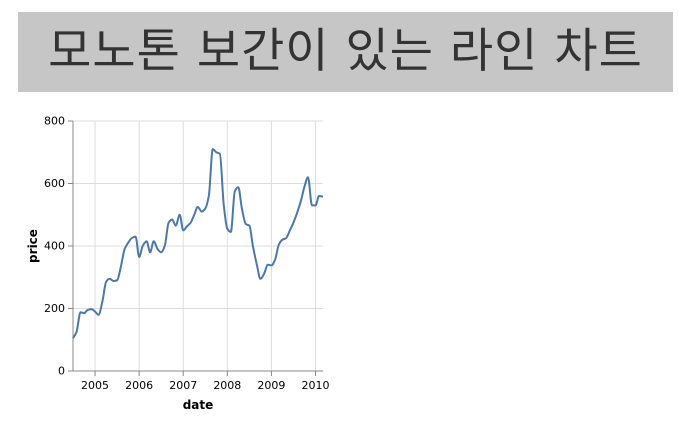  Describe the element at coordinates (54, 246) in the screenshot. I see `y-tick-label: 400` at that location.